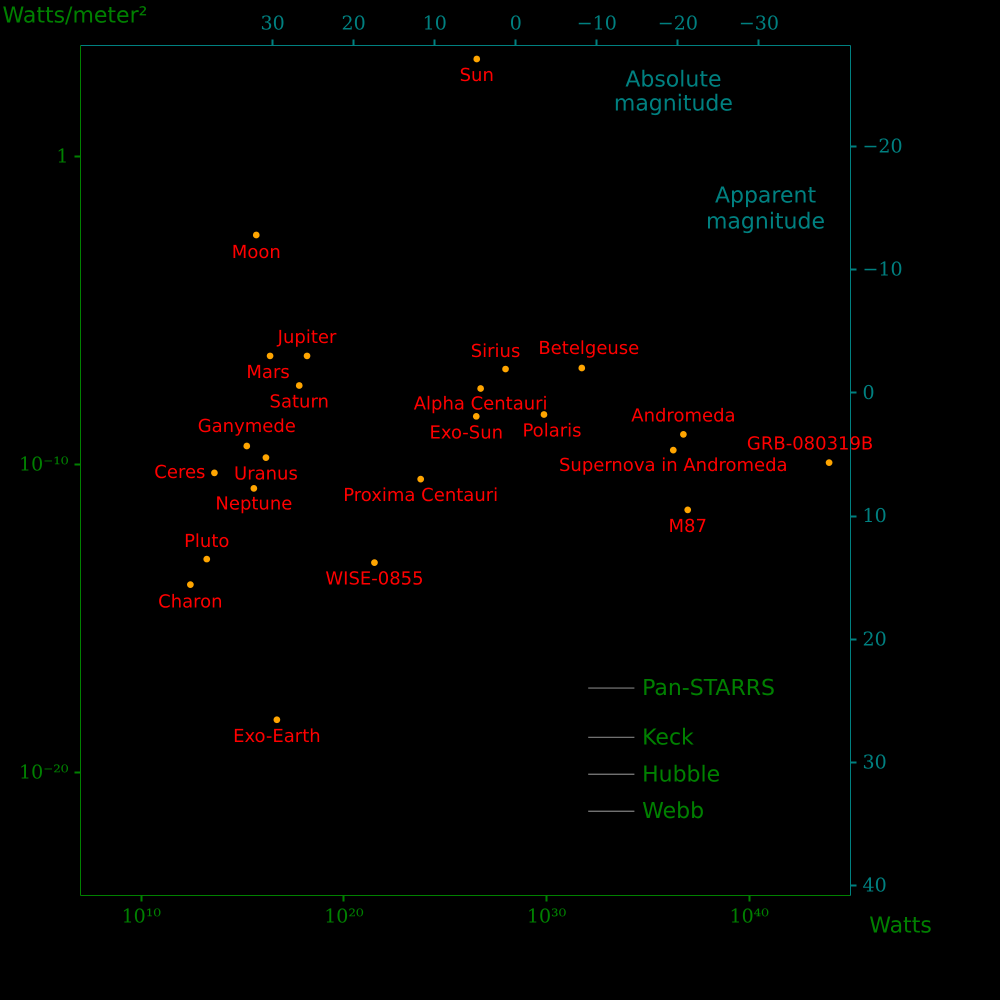 This screenshot has width=1000, height=1000. Describe the element at coordinates (495, 351) in the screenshot. I see `annotation: Sirius` at that location.